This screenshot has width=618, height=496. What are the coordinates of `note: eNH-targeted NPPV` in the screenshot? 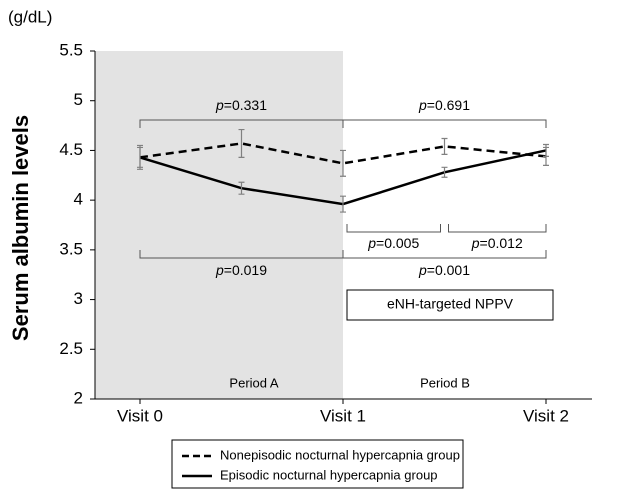 It's located at (450, 304).